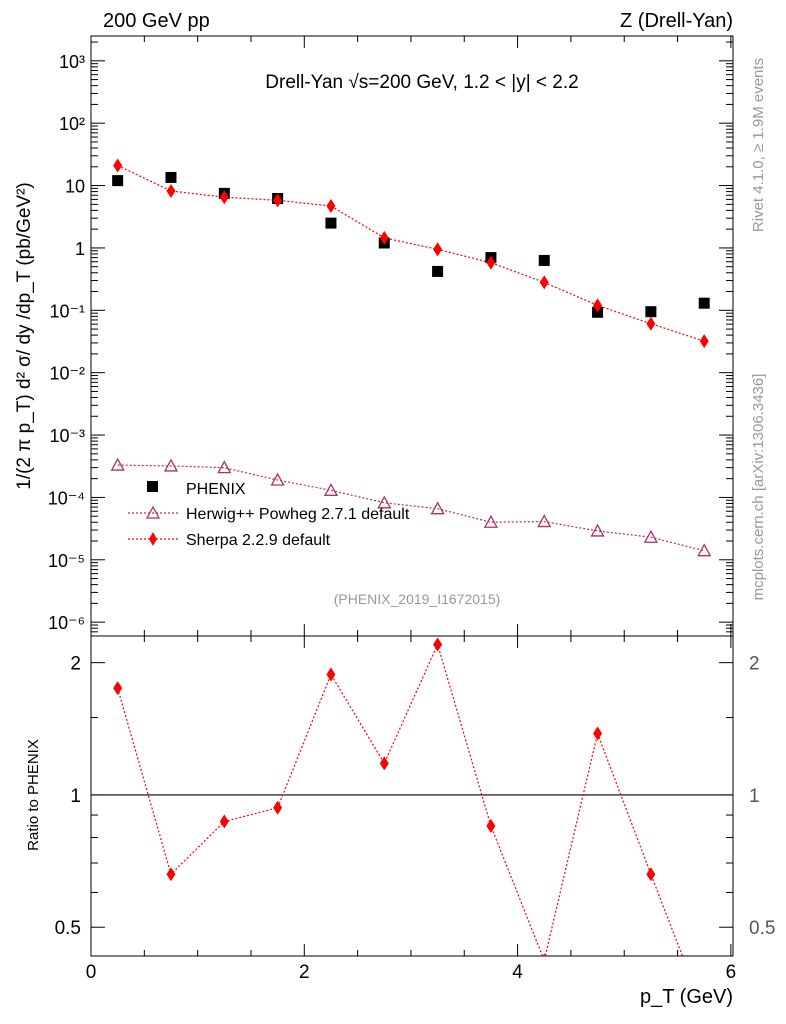 The height and width of the screenshot is (1024, 786). Describe the element at coordinates (66, 561) in the screenshot. I see `y-tick-label: 10⁻⁵` at that location.